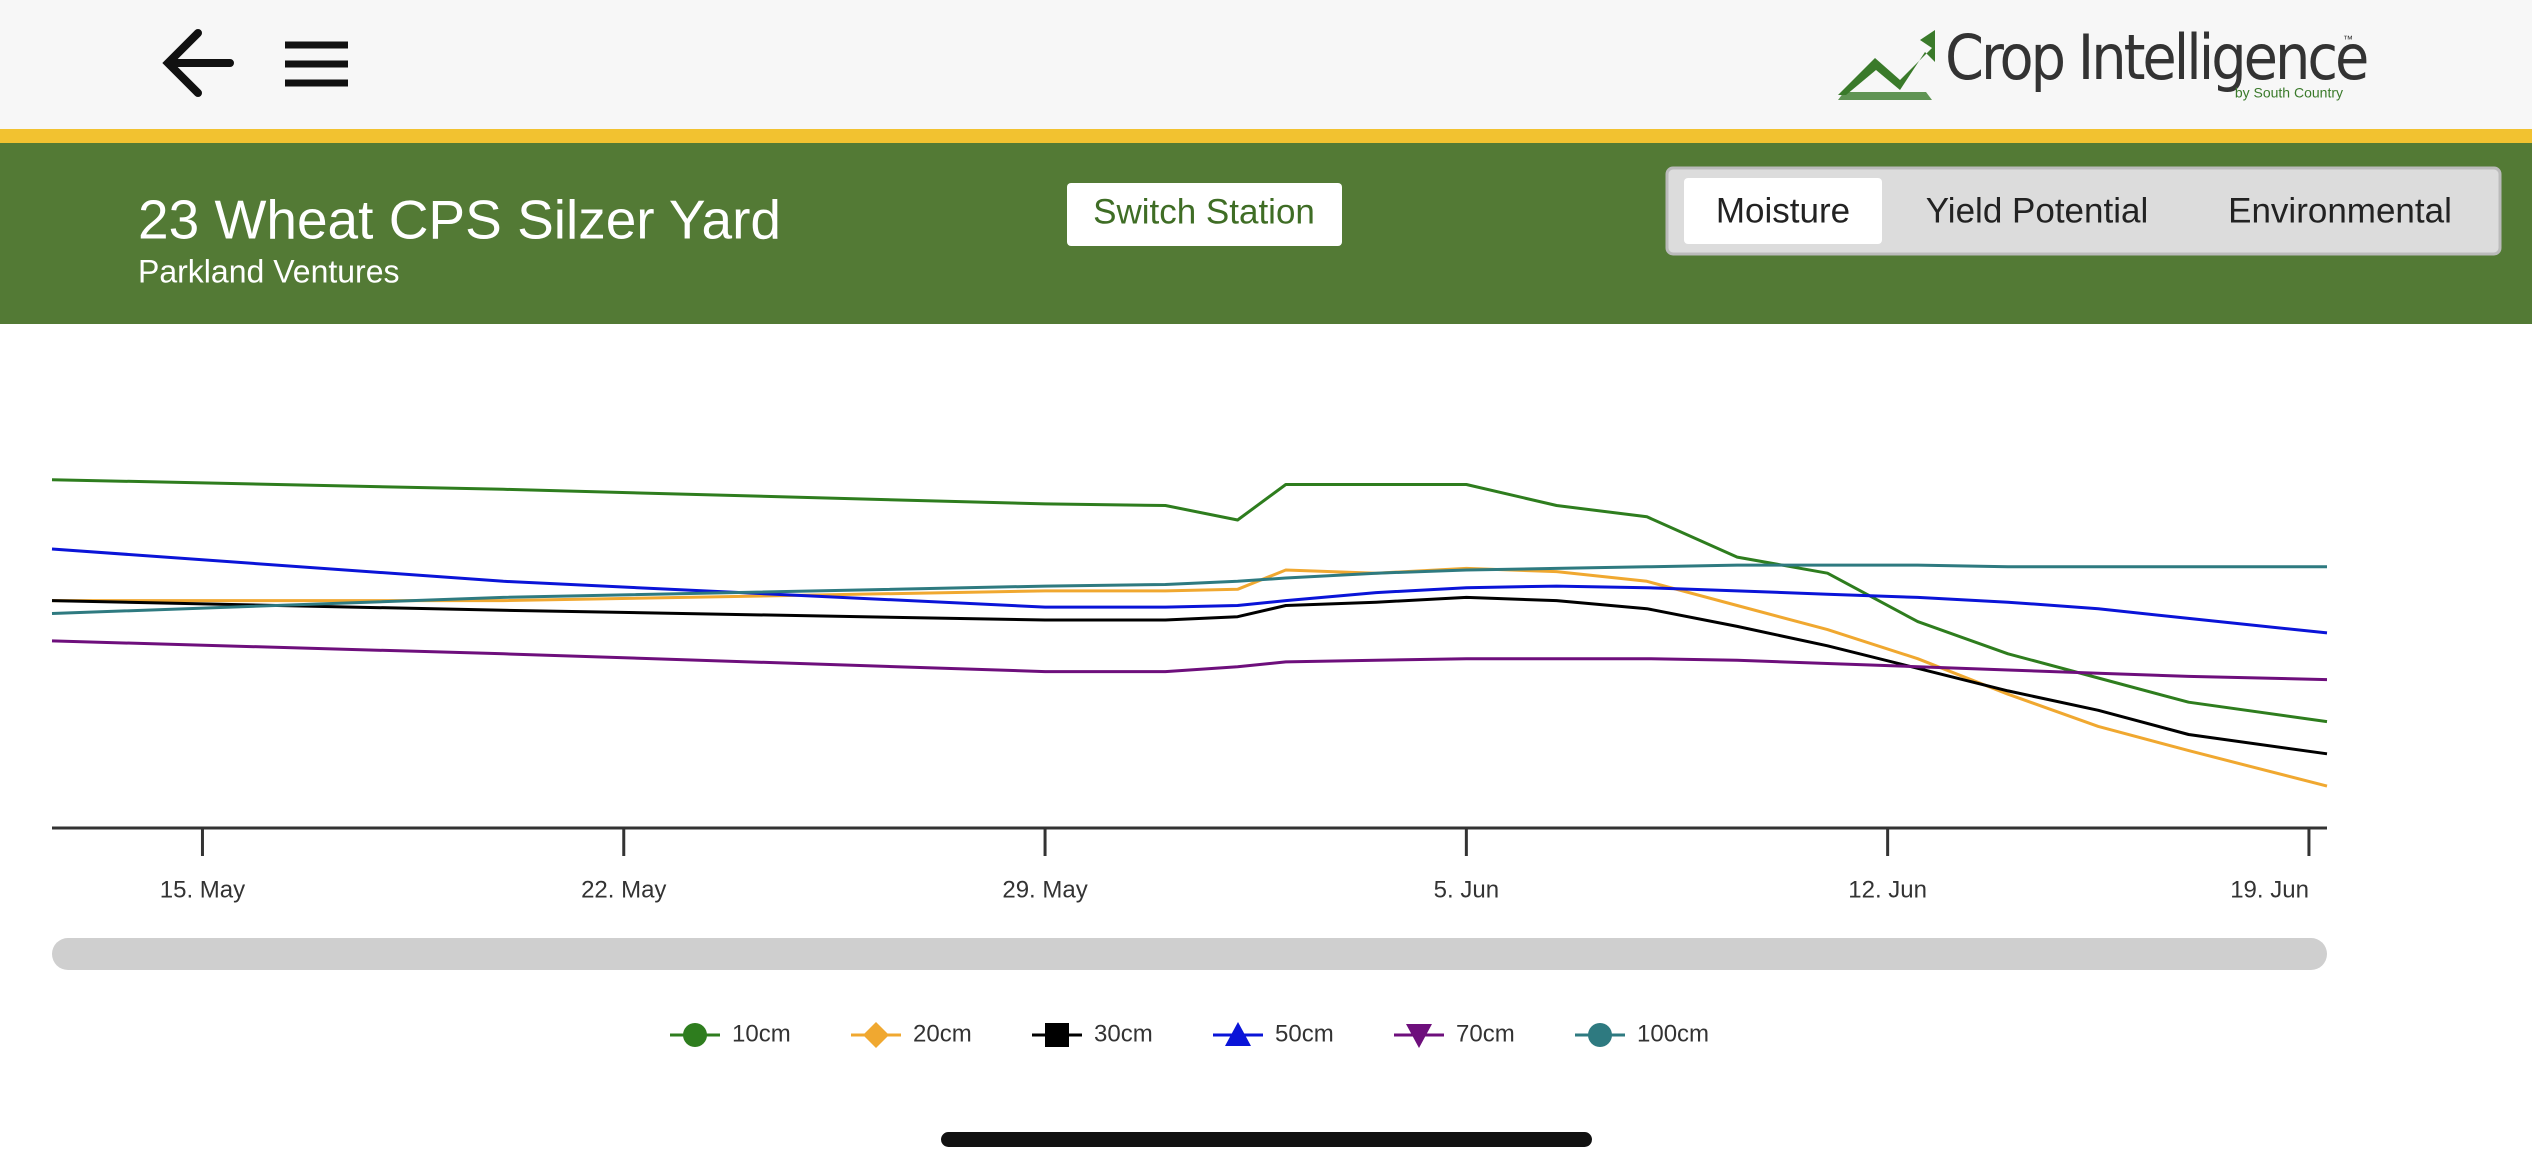  Describe the element at coordinates (2156, 57) in the screenshot. I see `logo-text: Crop Intelligence` at that location.